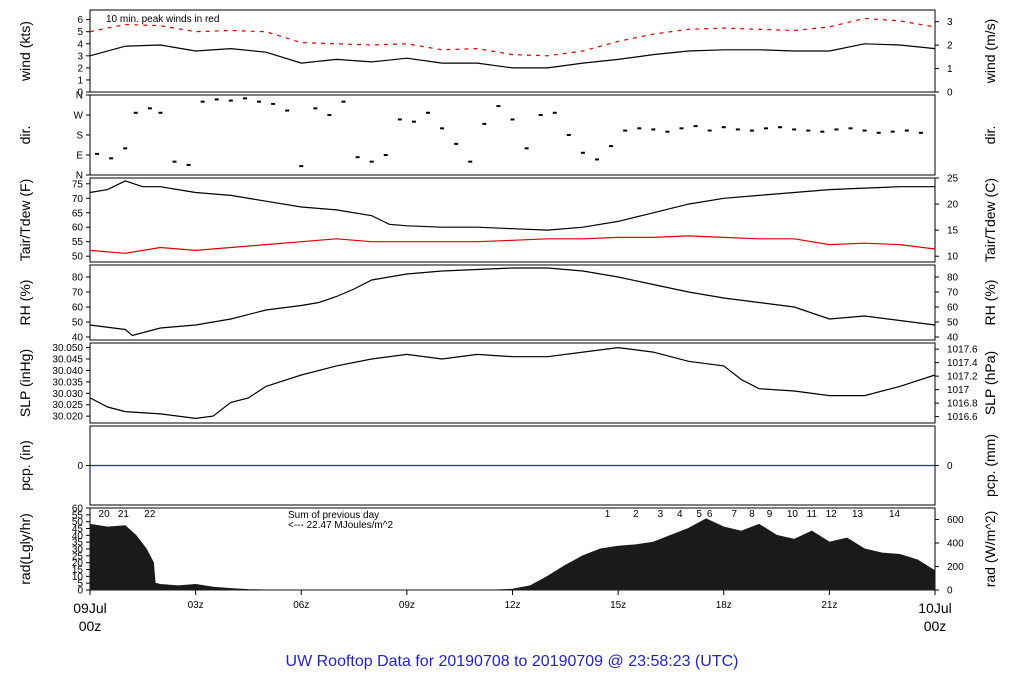 The image size is (1024, 700). I want to click on temperature-ytick-label-left: 60, so click(78, 228).